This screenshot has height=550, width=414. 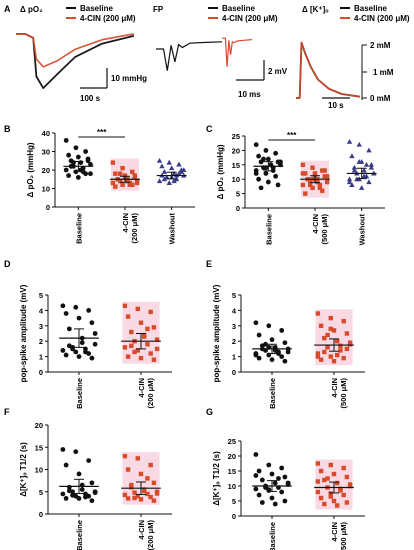 What do you see at coordinates (362, 230) in the screenshot?
I see `x-tick-label: Washout` at bounding box center [362, 230].